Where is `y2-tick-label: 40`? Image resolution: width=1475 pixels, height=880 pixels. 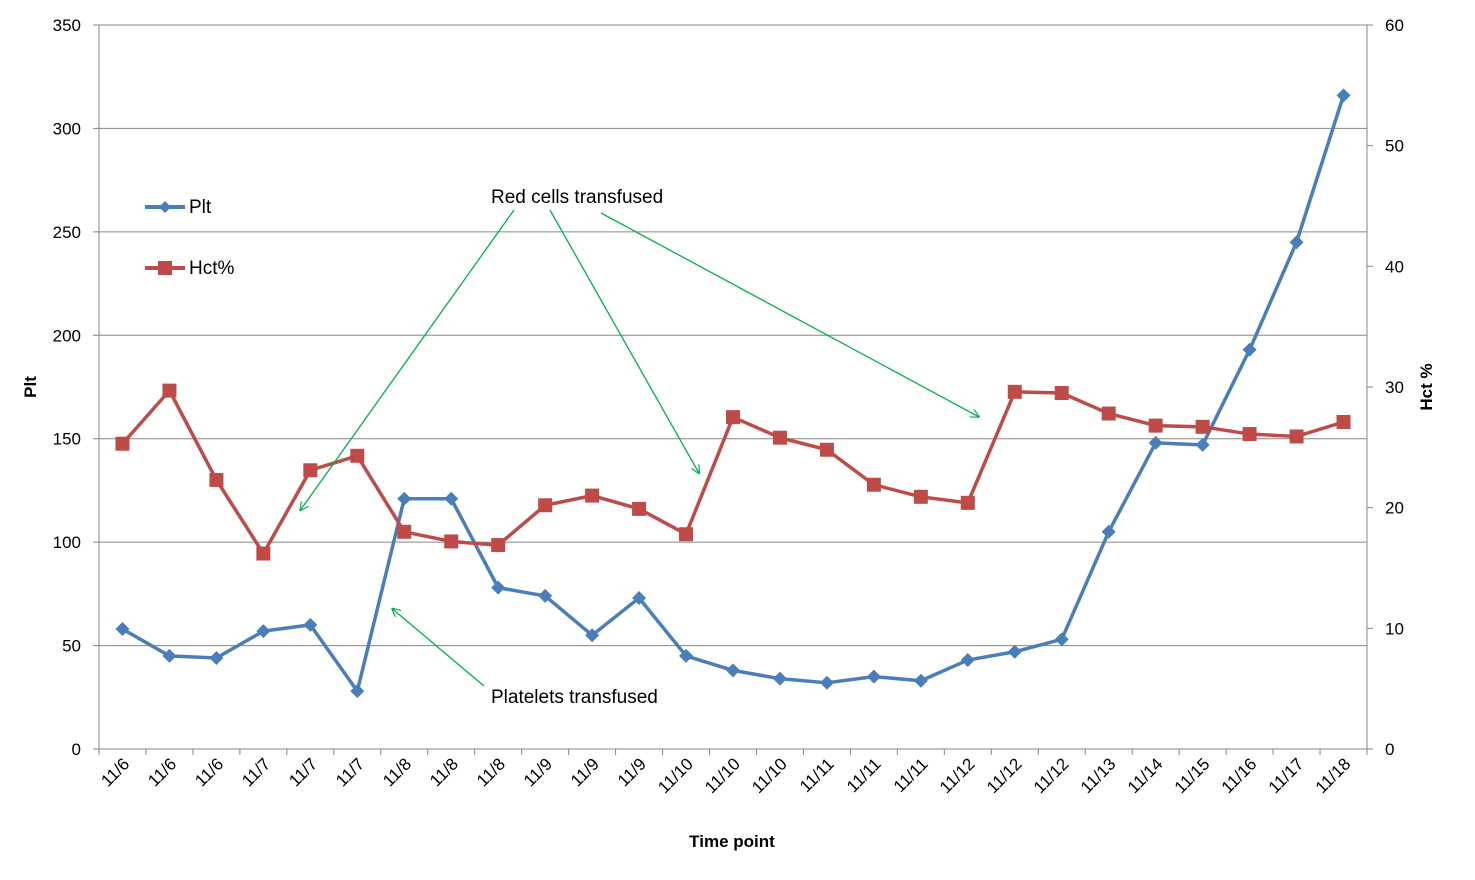 y2-tick-label: 40 is located at coordinates (1394, 266).